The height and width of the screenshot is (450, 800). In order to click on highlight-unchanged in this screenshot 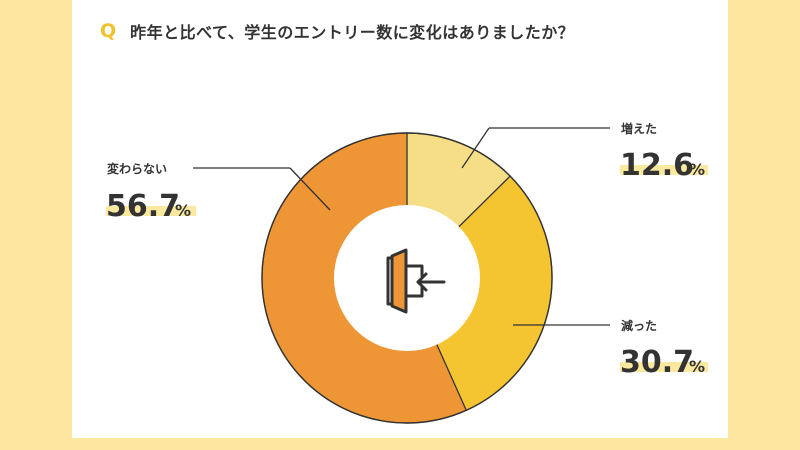, I will do `click(151, 211)`.